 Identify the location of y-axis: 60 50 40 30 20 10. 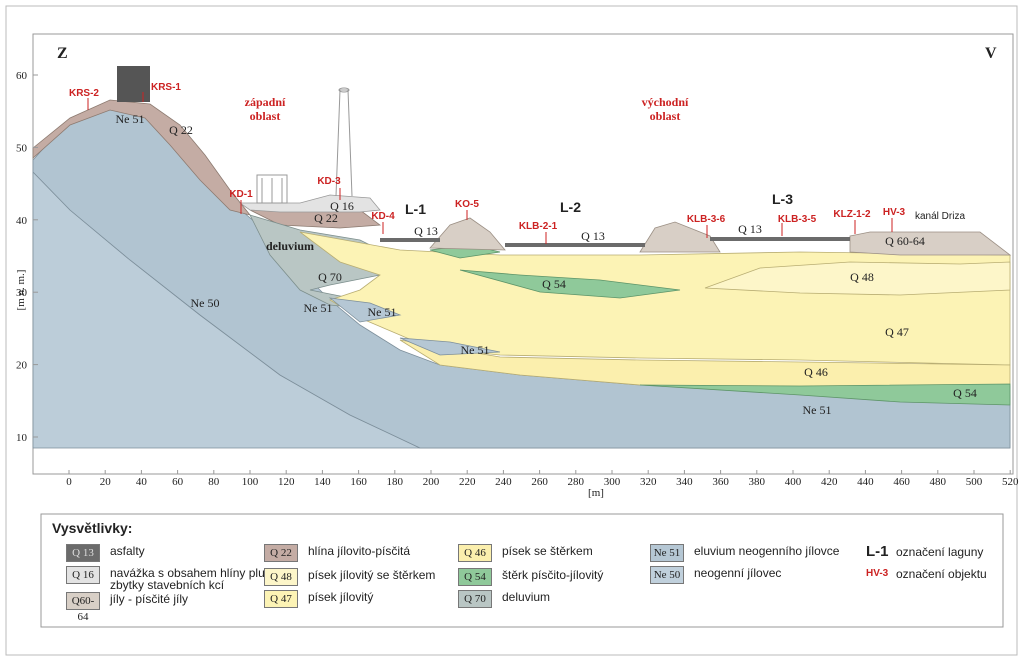
(27, 257).